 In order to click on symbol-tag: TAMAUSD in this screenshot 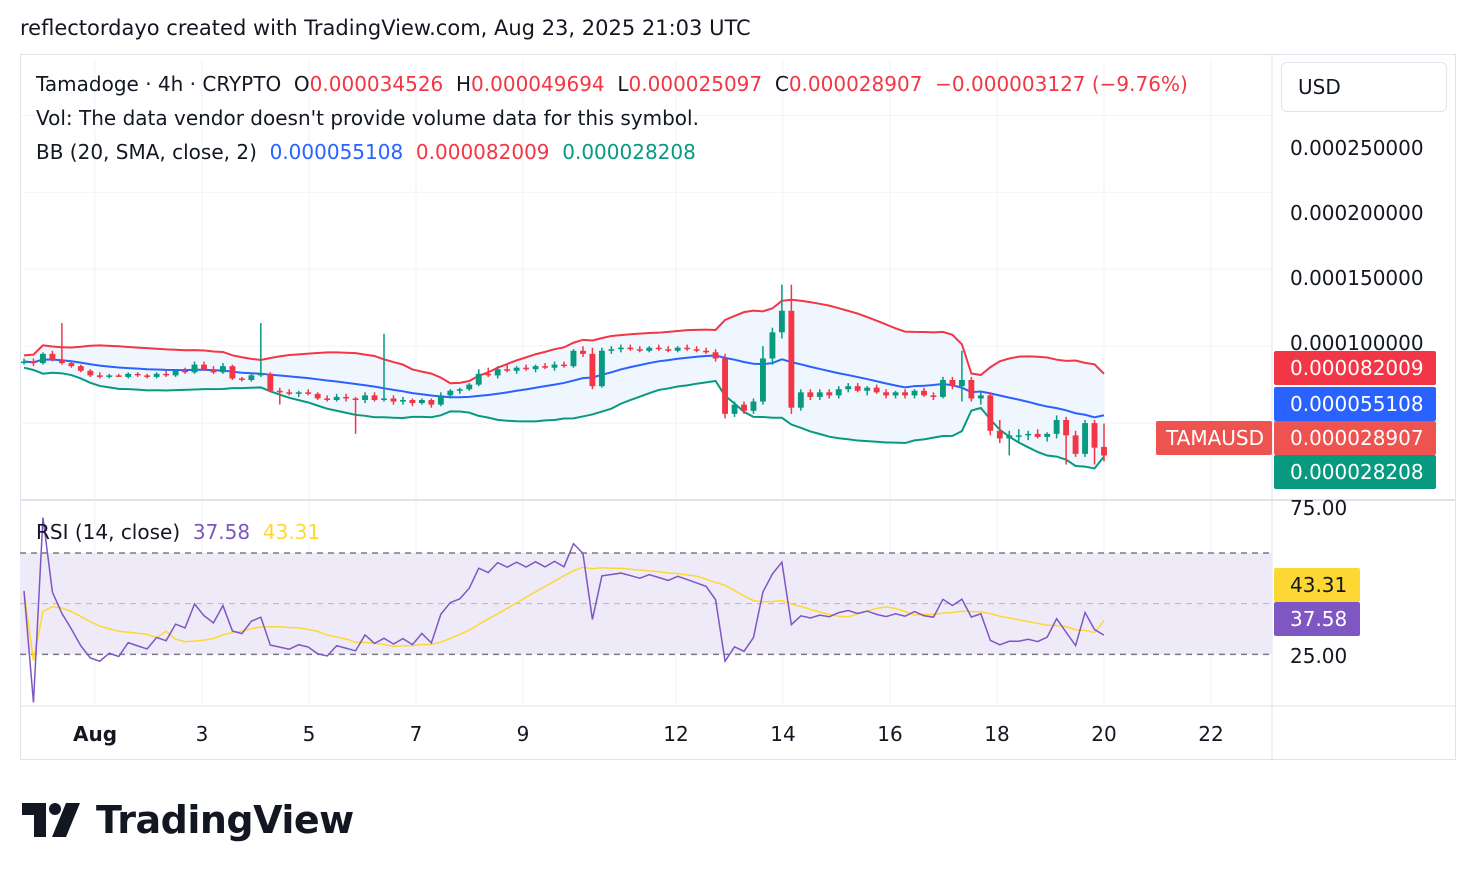, I will do `click(1214, 438)`.